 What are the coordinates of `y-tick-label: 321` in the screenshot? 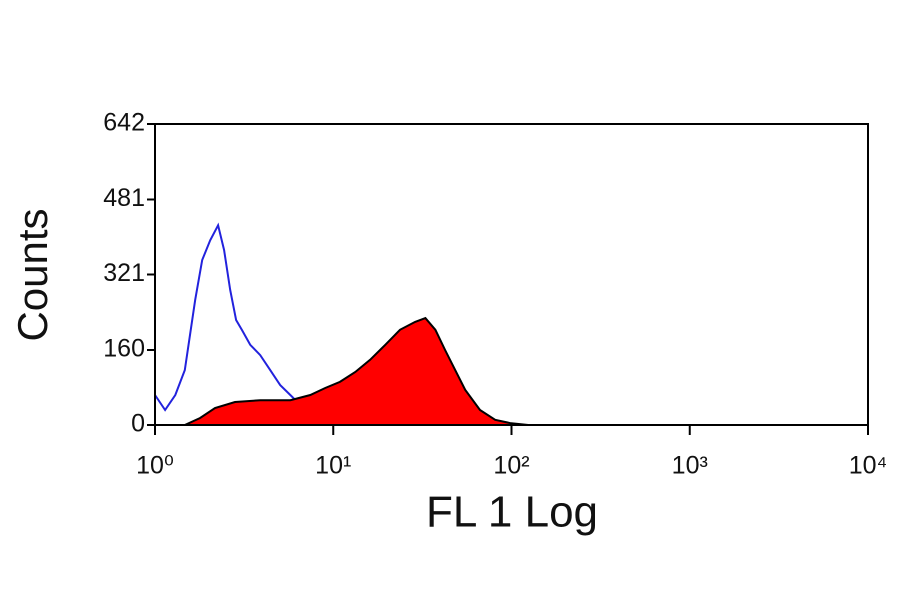 It's located at (124, 273).